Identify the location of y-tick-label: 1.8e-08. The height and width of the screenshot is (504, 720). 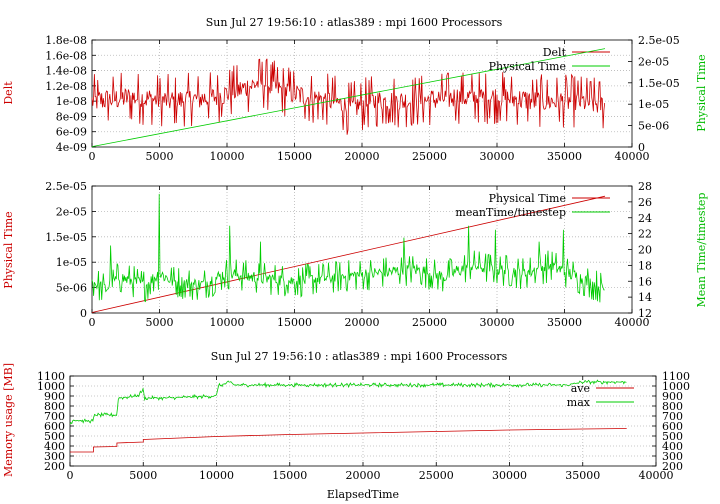
(66, 40).